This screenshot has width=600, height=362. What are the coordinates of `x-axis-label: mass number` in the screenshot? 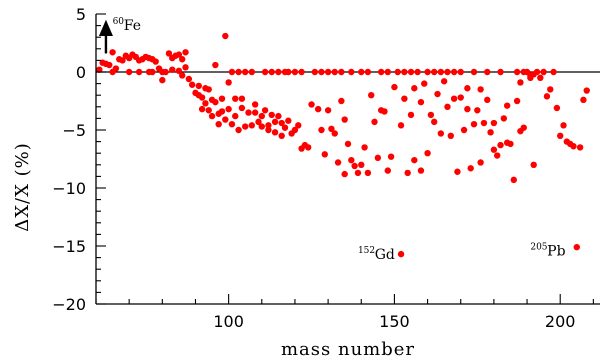 It's located at (348, 349).